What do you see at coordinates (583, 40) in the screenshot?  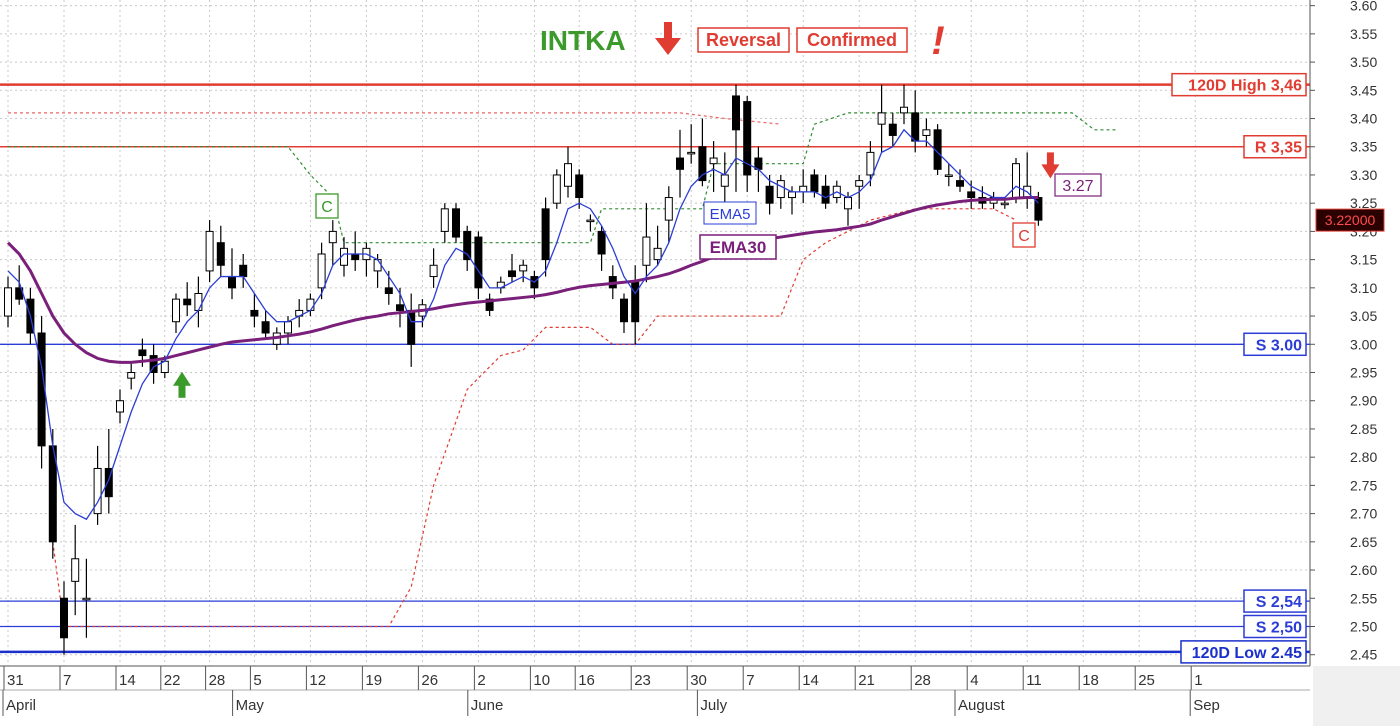 I see `ticker-title: INTKA` at bounding box center [583, 40].